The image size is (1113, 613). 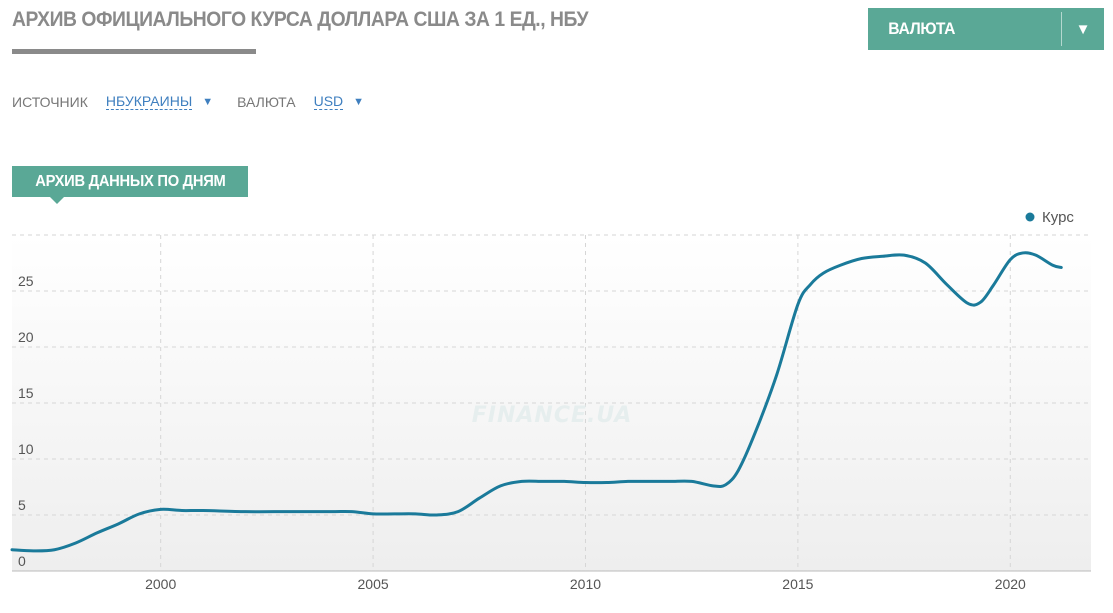 What do you see at coordinates (552, 415) in the screenshot?
I see `watermark-logo: FINANCE.UA` at bounding box center [552, 415].